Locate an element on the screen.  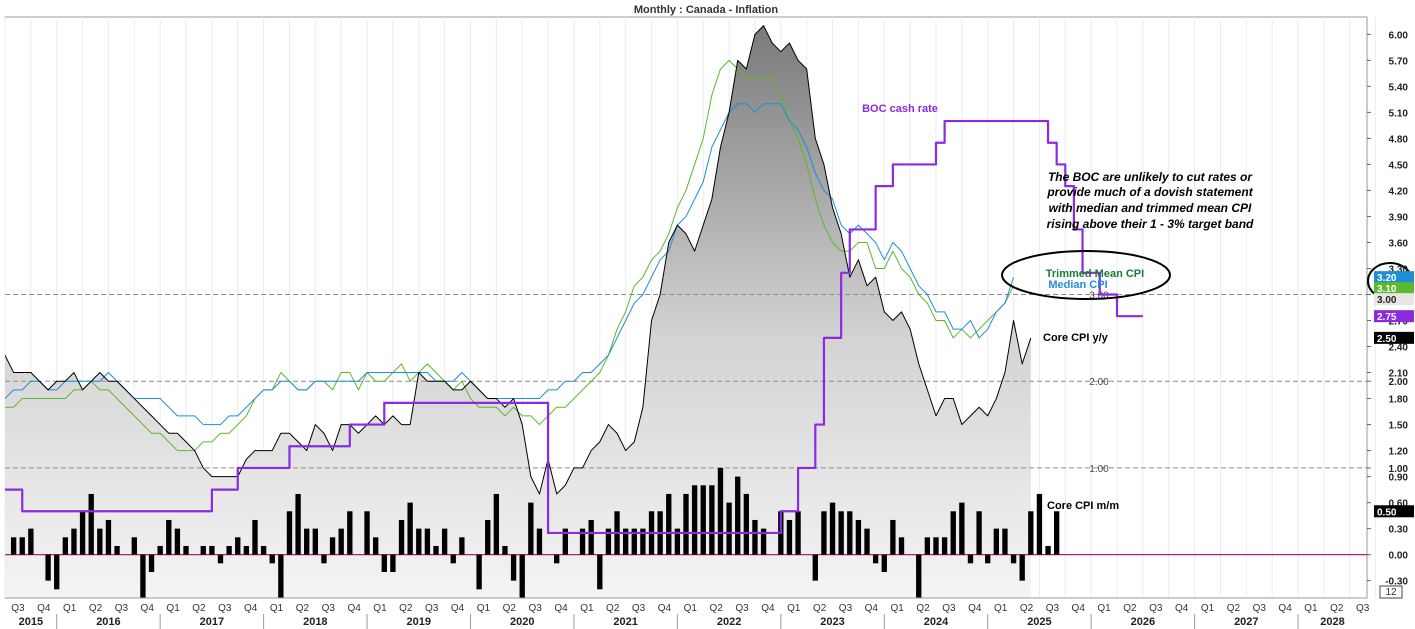
upper-band-value-tag-box is located at coordinates (1394, 299).